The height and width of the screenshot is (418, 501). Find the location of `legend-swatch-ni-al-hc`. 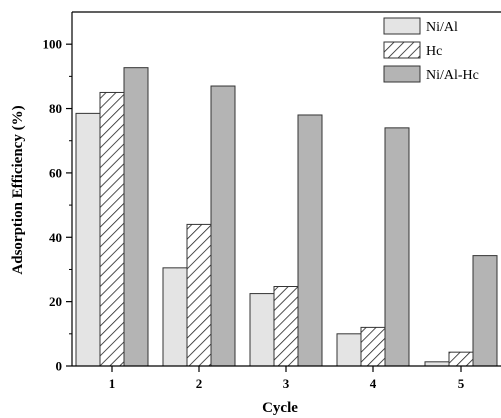

legend-swatch-ni-al-hc is located at coordinates (402, 74).